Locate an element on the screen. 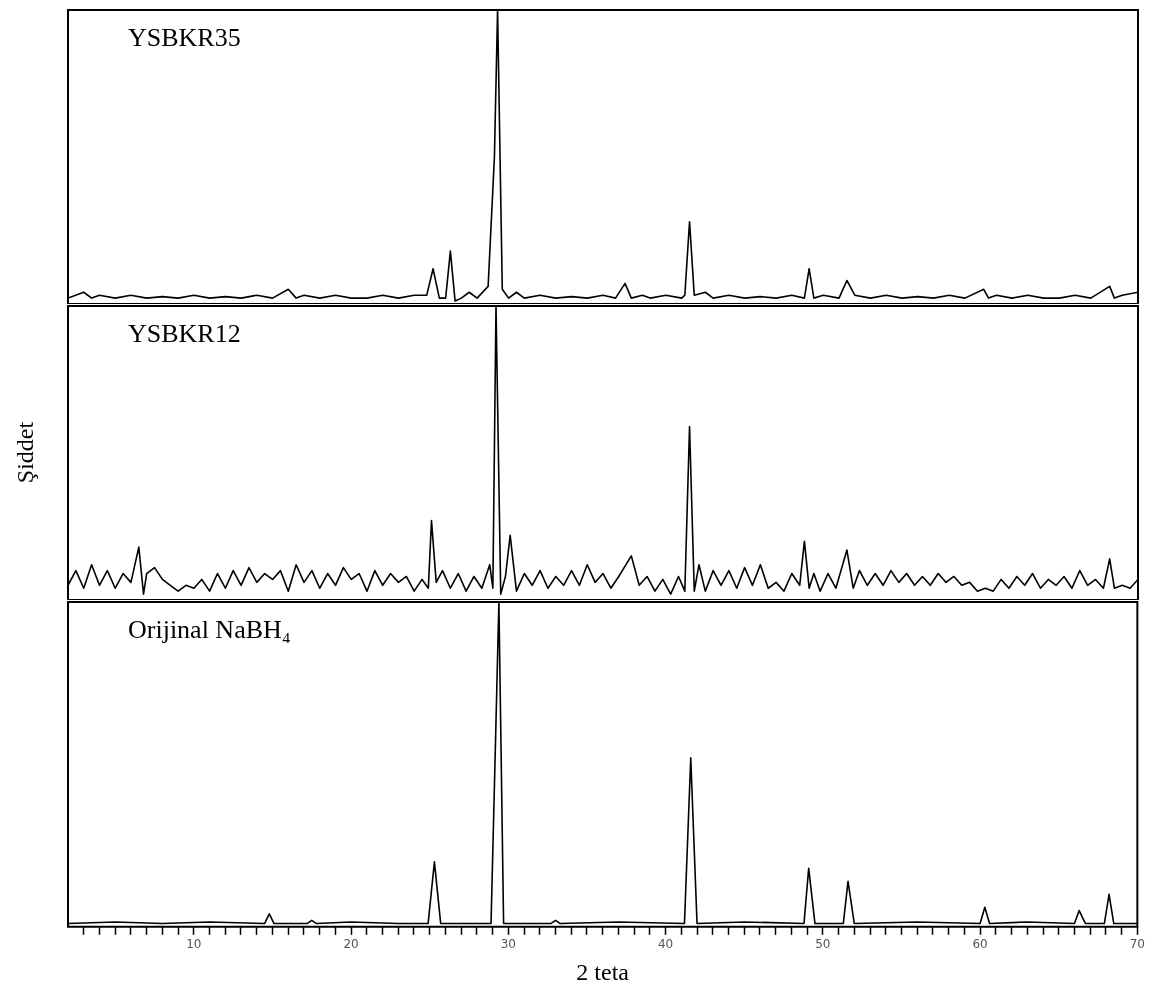  x-tick-label: 70 is located at coordinates (1137, 944).